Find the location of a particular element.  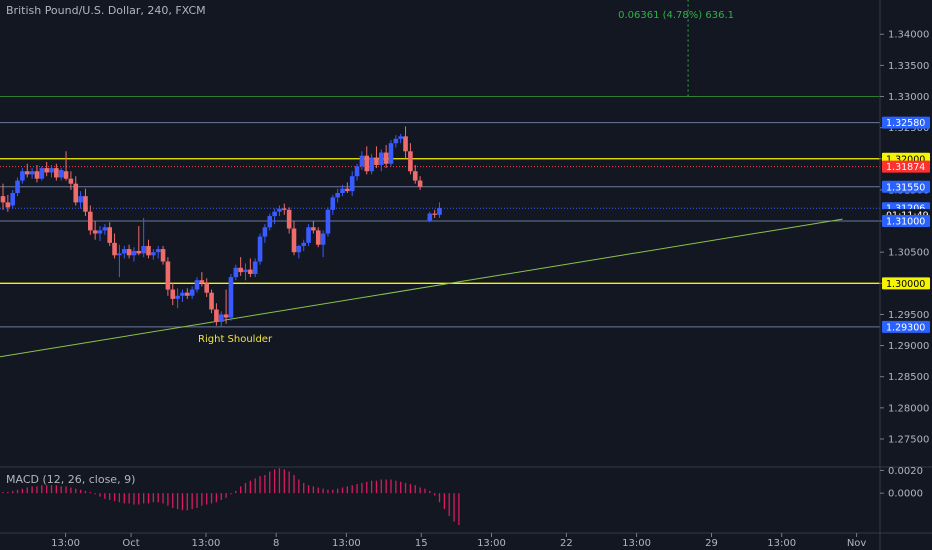

time-tick-label: 15 is located at coordinates (421, 543).